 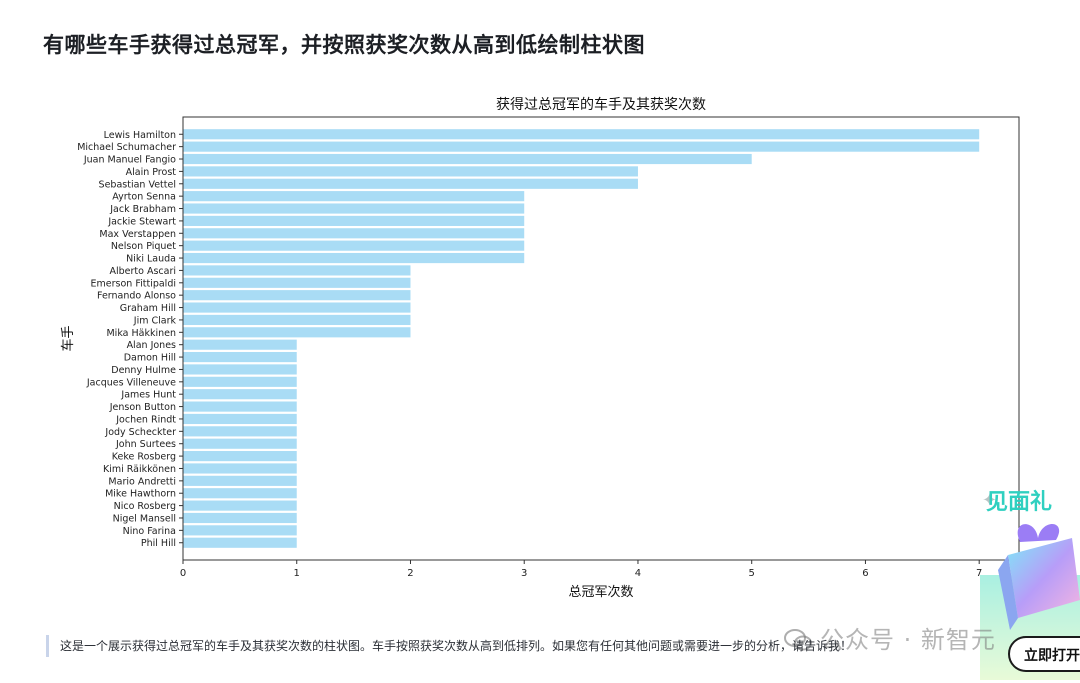 What do you see at coordinates (142, 481) in the screenshot?
I see `y-tick-label: Mario Andretti` at bounding box center [142, 481].